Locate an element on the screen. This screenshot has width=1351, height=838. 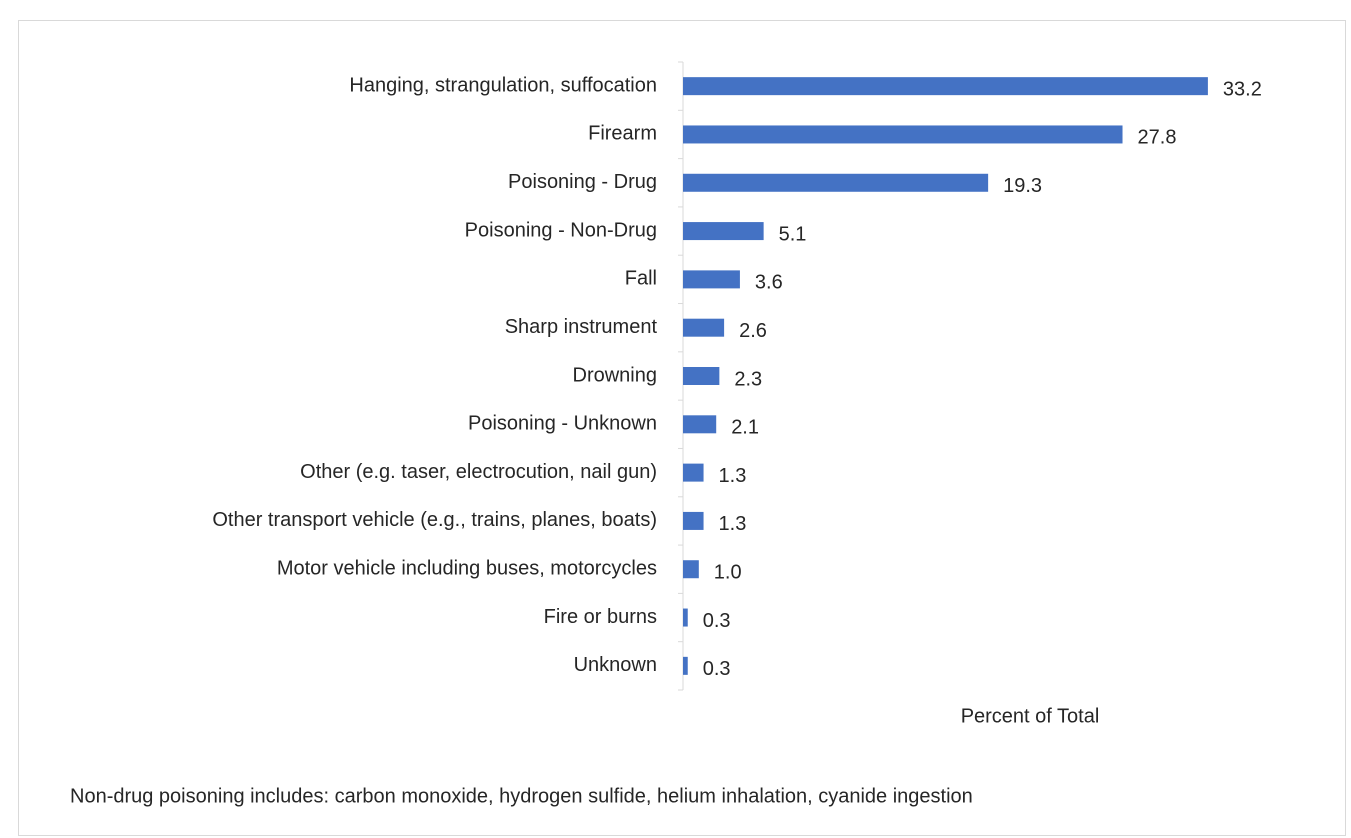
y-tick-label: Fire or burns is located at coordinates (600, 617).